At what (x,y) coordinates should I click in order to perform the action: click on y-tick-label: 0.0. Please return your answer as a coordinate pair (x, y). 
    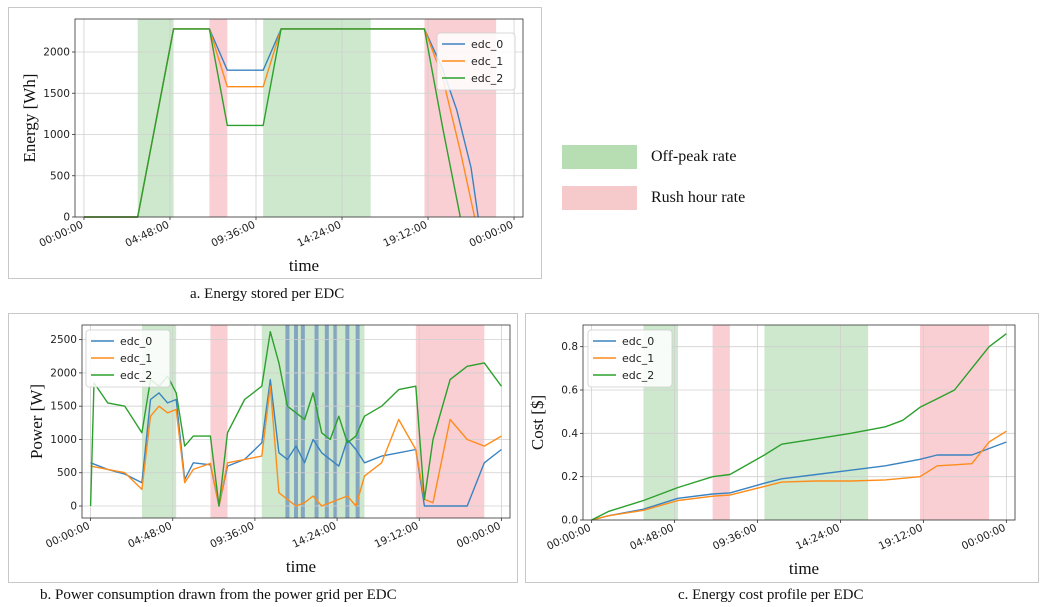
    Looking at the image, I should click on (569, 521).